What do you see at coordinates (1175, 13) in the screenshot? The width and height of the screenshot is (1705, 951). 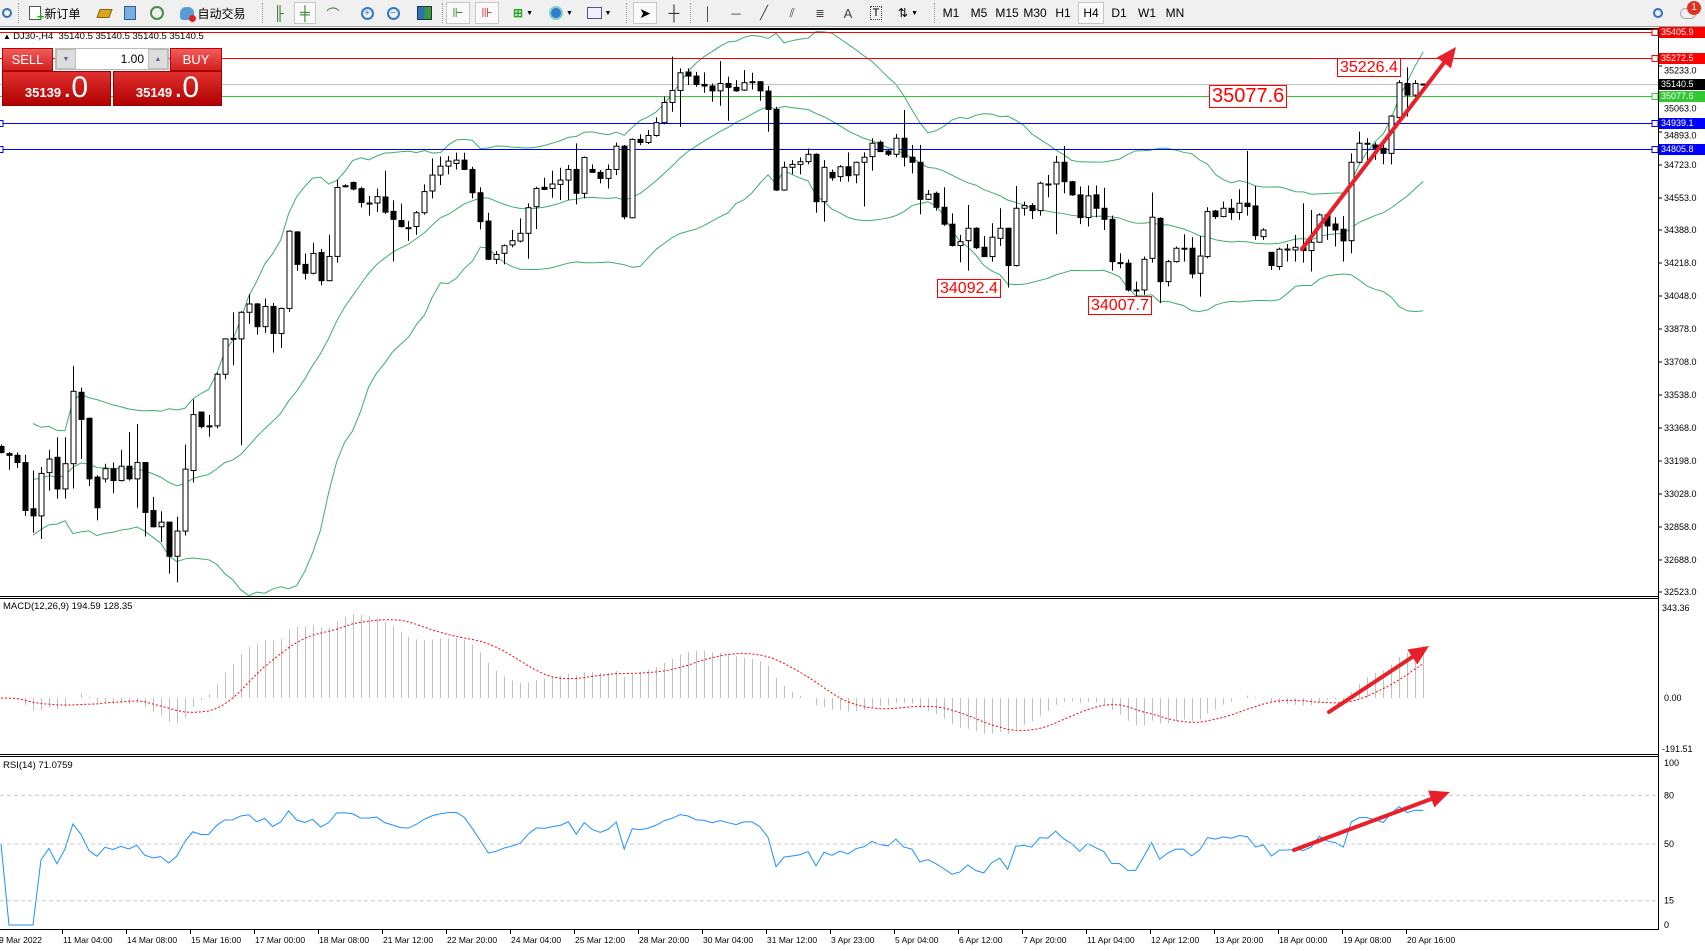 I see `timeframe-mn: MN` at bounding box center [1175, 13].